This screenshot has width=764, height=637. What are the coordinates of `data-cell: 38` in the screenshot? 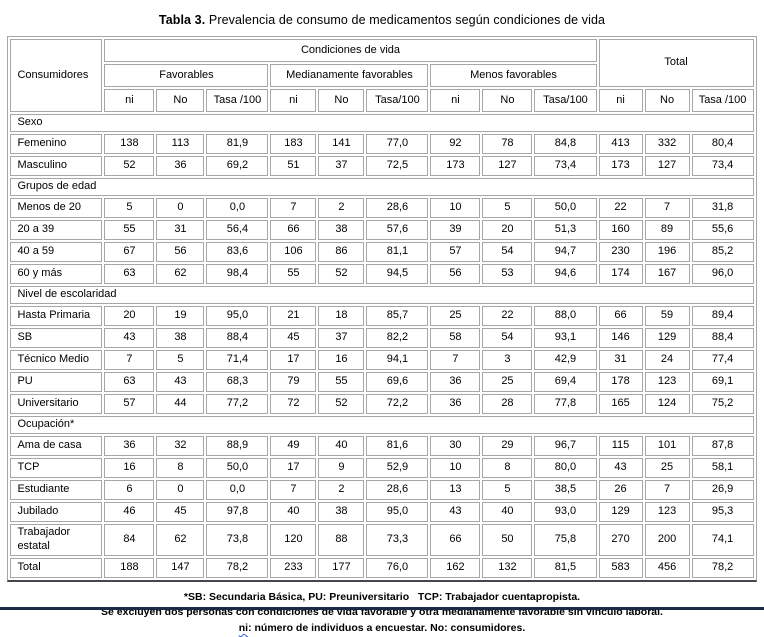 It's located at (341, 230).